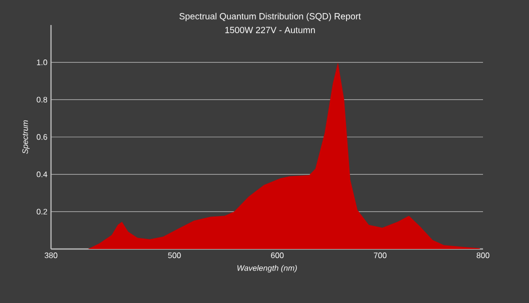 Image resolution: width=529 pixels, height=303 pixels. What do you see at coordinates (270, 30) in the screenshot?
I see `chart-subtitle: 1500W 227V - Autumn` at bounding box center [270, 30].